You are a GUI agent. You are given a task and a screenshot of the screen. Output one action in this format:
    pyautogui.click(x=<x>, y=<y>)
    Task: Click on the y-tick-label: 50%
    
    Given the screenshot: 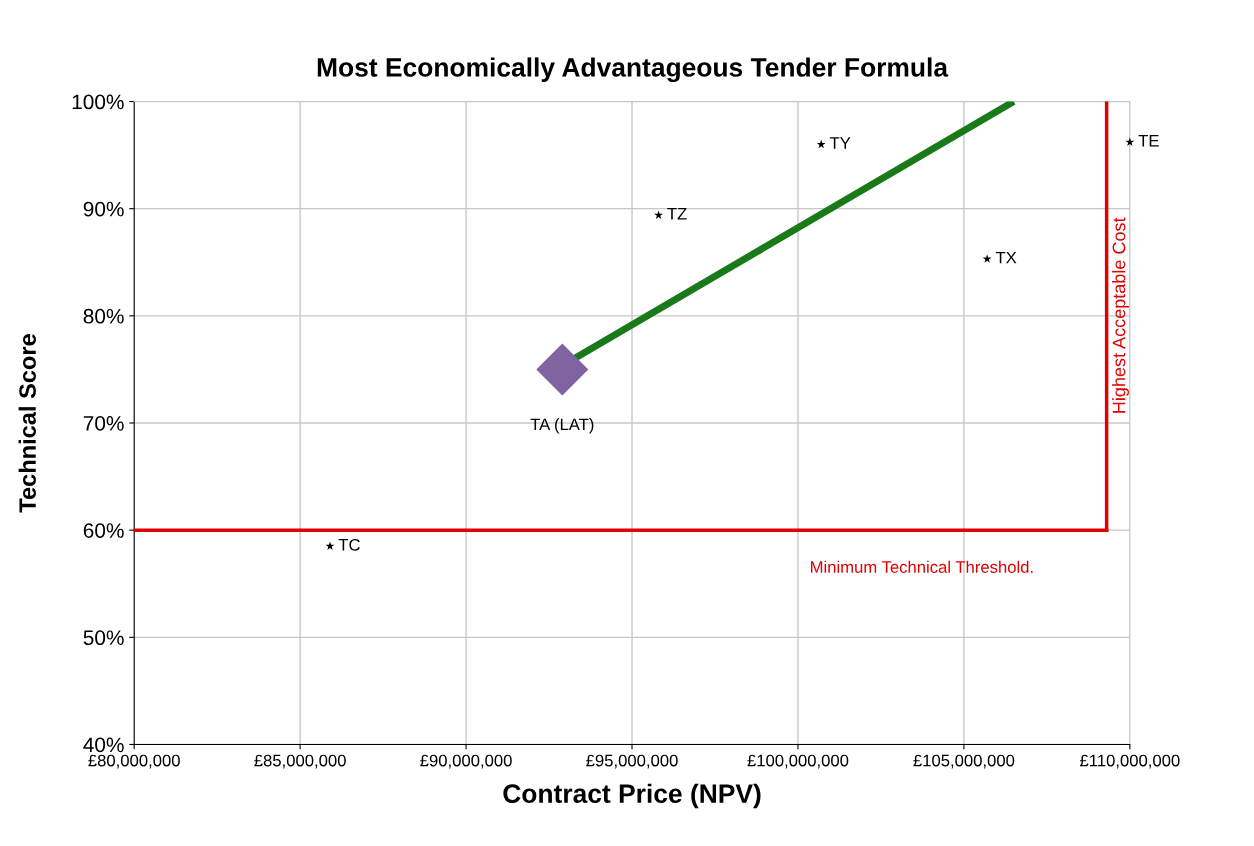 What is the action you would take?
    pyautogui.click(x=103, y=638)
    